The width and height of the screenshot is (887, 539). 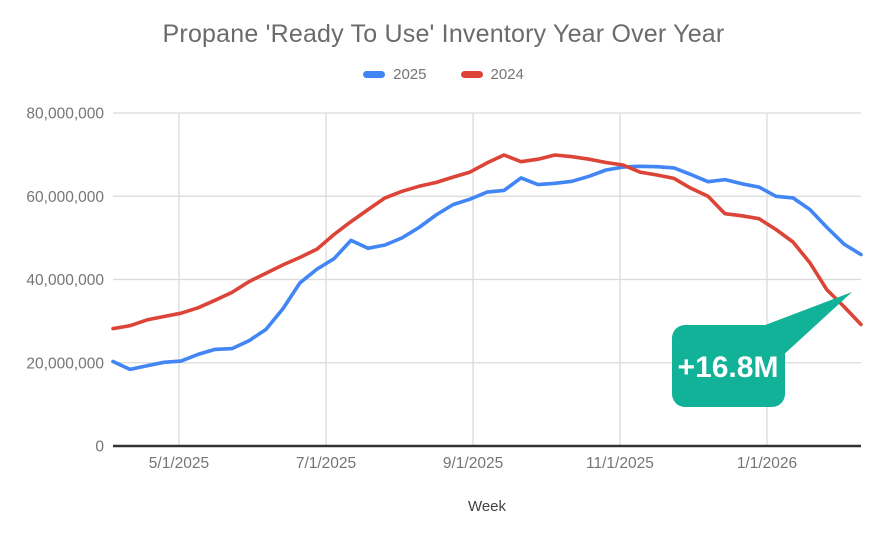 I want to click on annotation-callout: +16.8M, so click(x=762, y=349).